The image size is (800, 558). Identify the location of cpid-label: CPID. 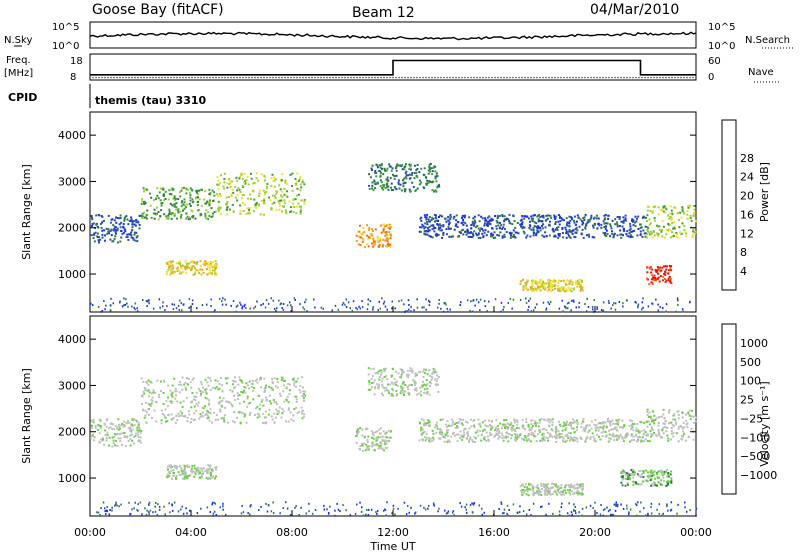
(22, 97).